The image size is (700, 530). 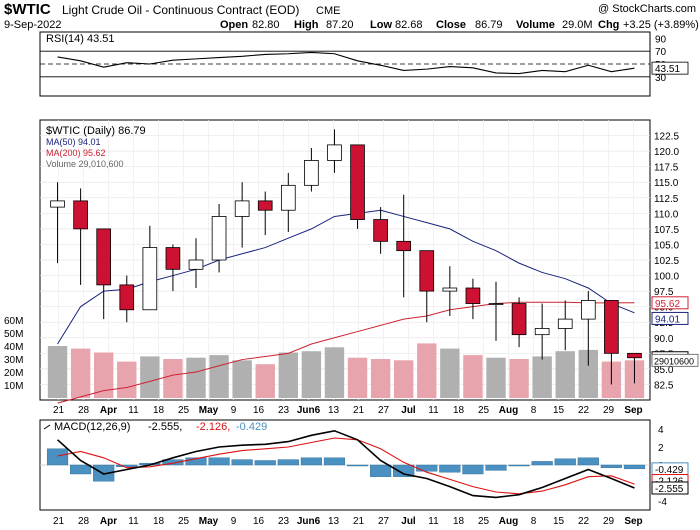 I want to click on macd-x-tick: Apr, so click(x=108, y=521).